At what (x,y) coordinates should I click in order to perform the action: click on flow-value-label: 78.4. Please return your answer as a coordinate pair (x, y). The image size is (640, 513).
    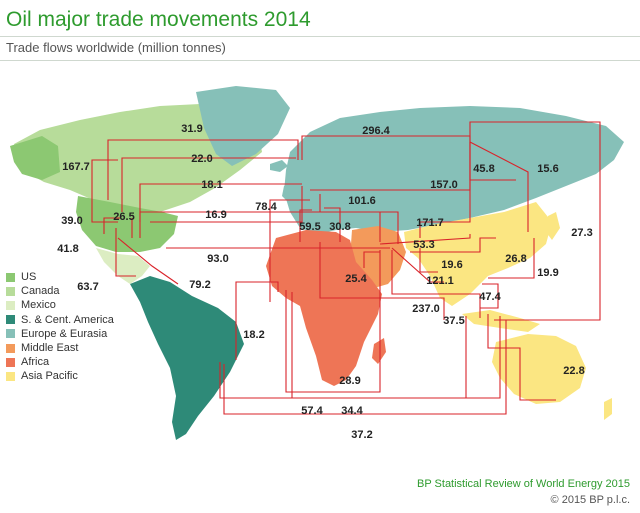
    Looking at the image, I should click on (266, 207).